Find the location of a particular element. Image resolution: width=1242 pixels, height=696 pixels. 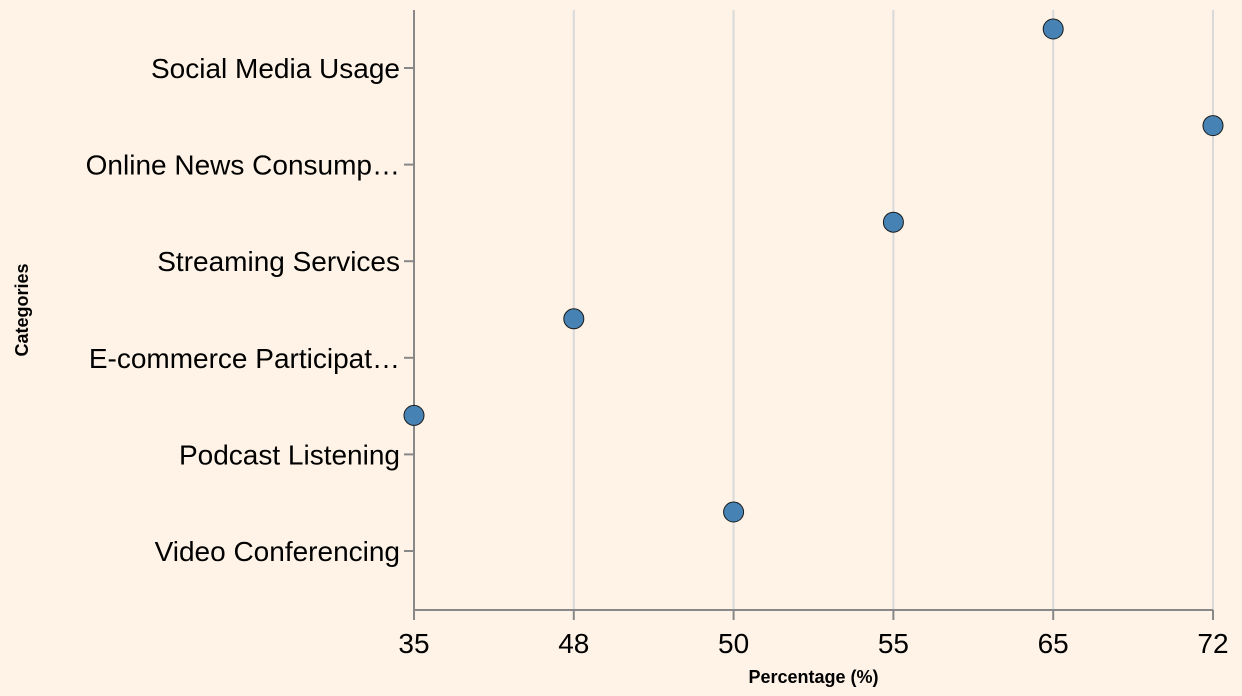

y-tick-label: Video Conferencing is located at coordinates (277, 551).